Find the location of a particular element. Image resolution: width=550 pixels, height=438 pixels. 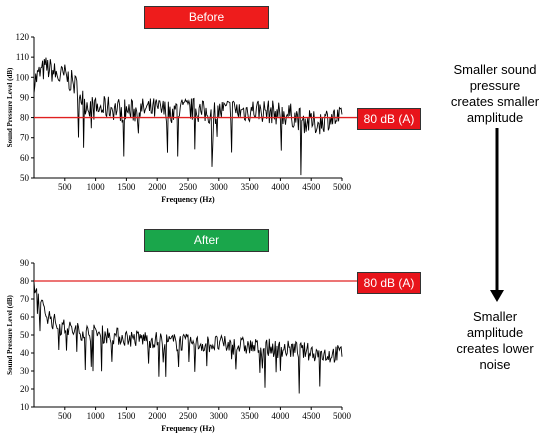

before-y-tick-label: 110 is located at coordinates (23, 57).